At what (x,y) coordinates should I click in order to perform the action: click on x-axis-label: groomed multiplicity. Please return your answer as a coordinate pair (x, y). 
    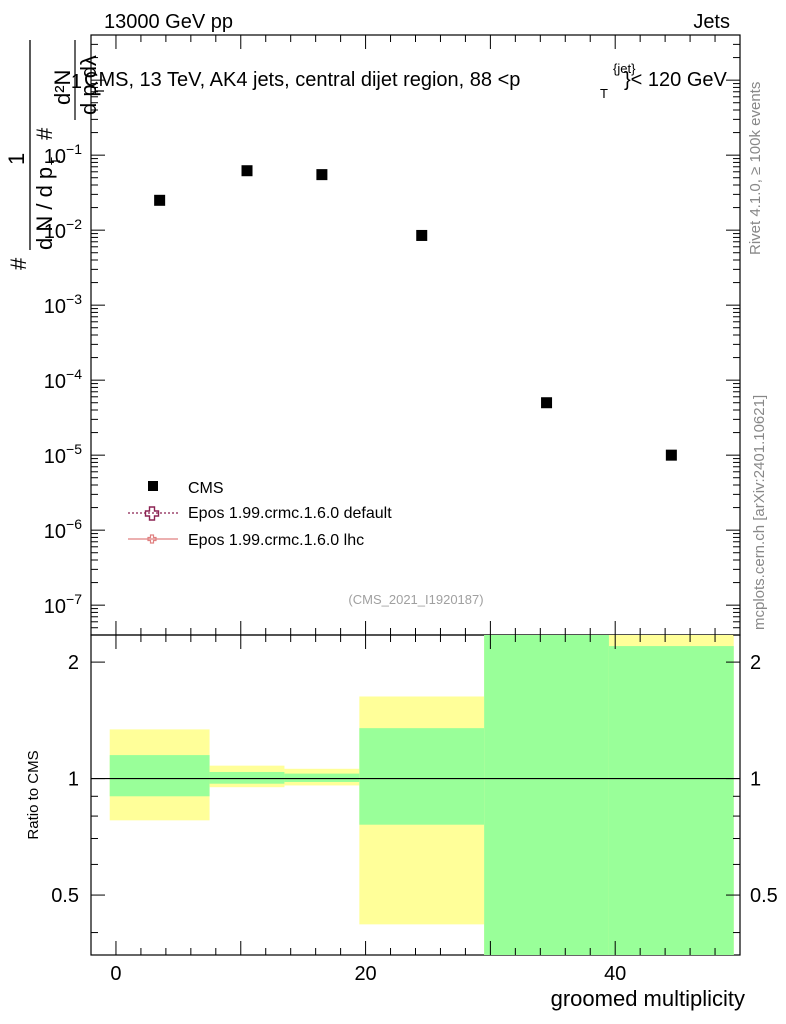
    Looking at the image, I should click on (648, 998).